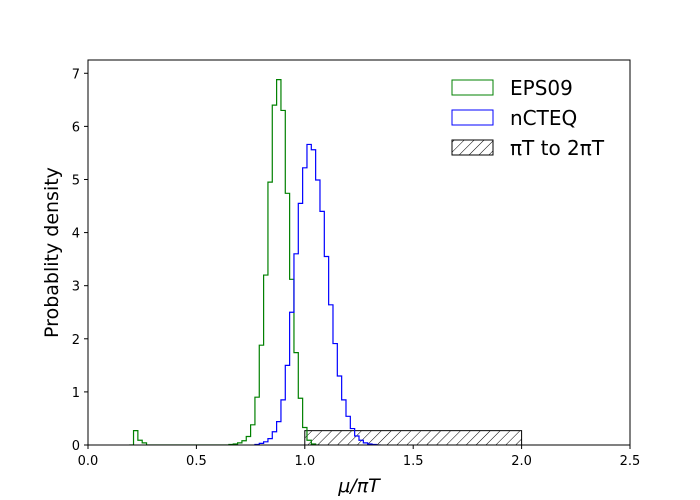  I want to click on legend-swatch--t-to-2-t, so click(472, 147).